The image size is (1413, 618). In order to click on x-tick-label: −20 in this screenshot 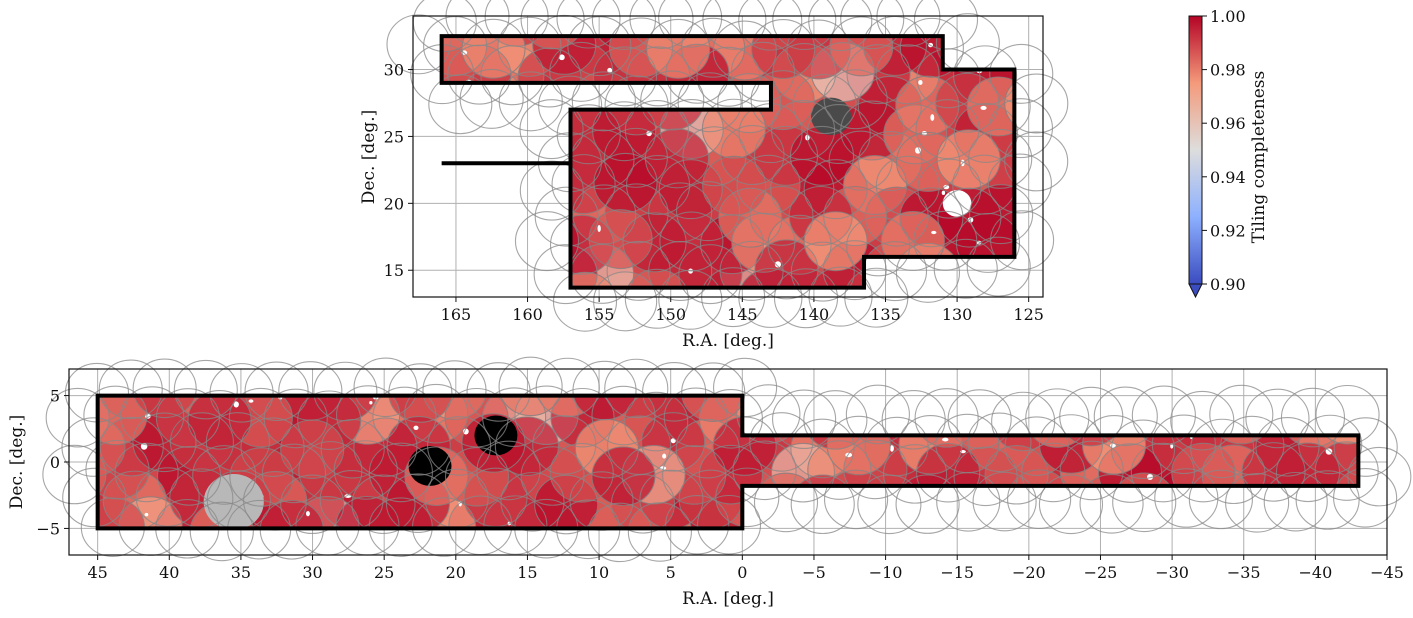, I will do `click(1029, 572)`.